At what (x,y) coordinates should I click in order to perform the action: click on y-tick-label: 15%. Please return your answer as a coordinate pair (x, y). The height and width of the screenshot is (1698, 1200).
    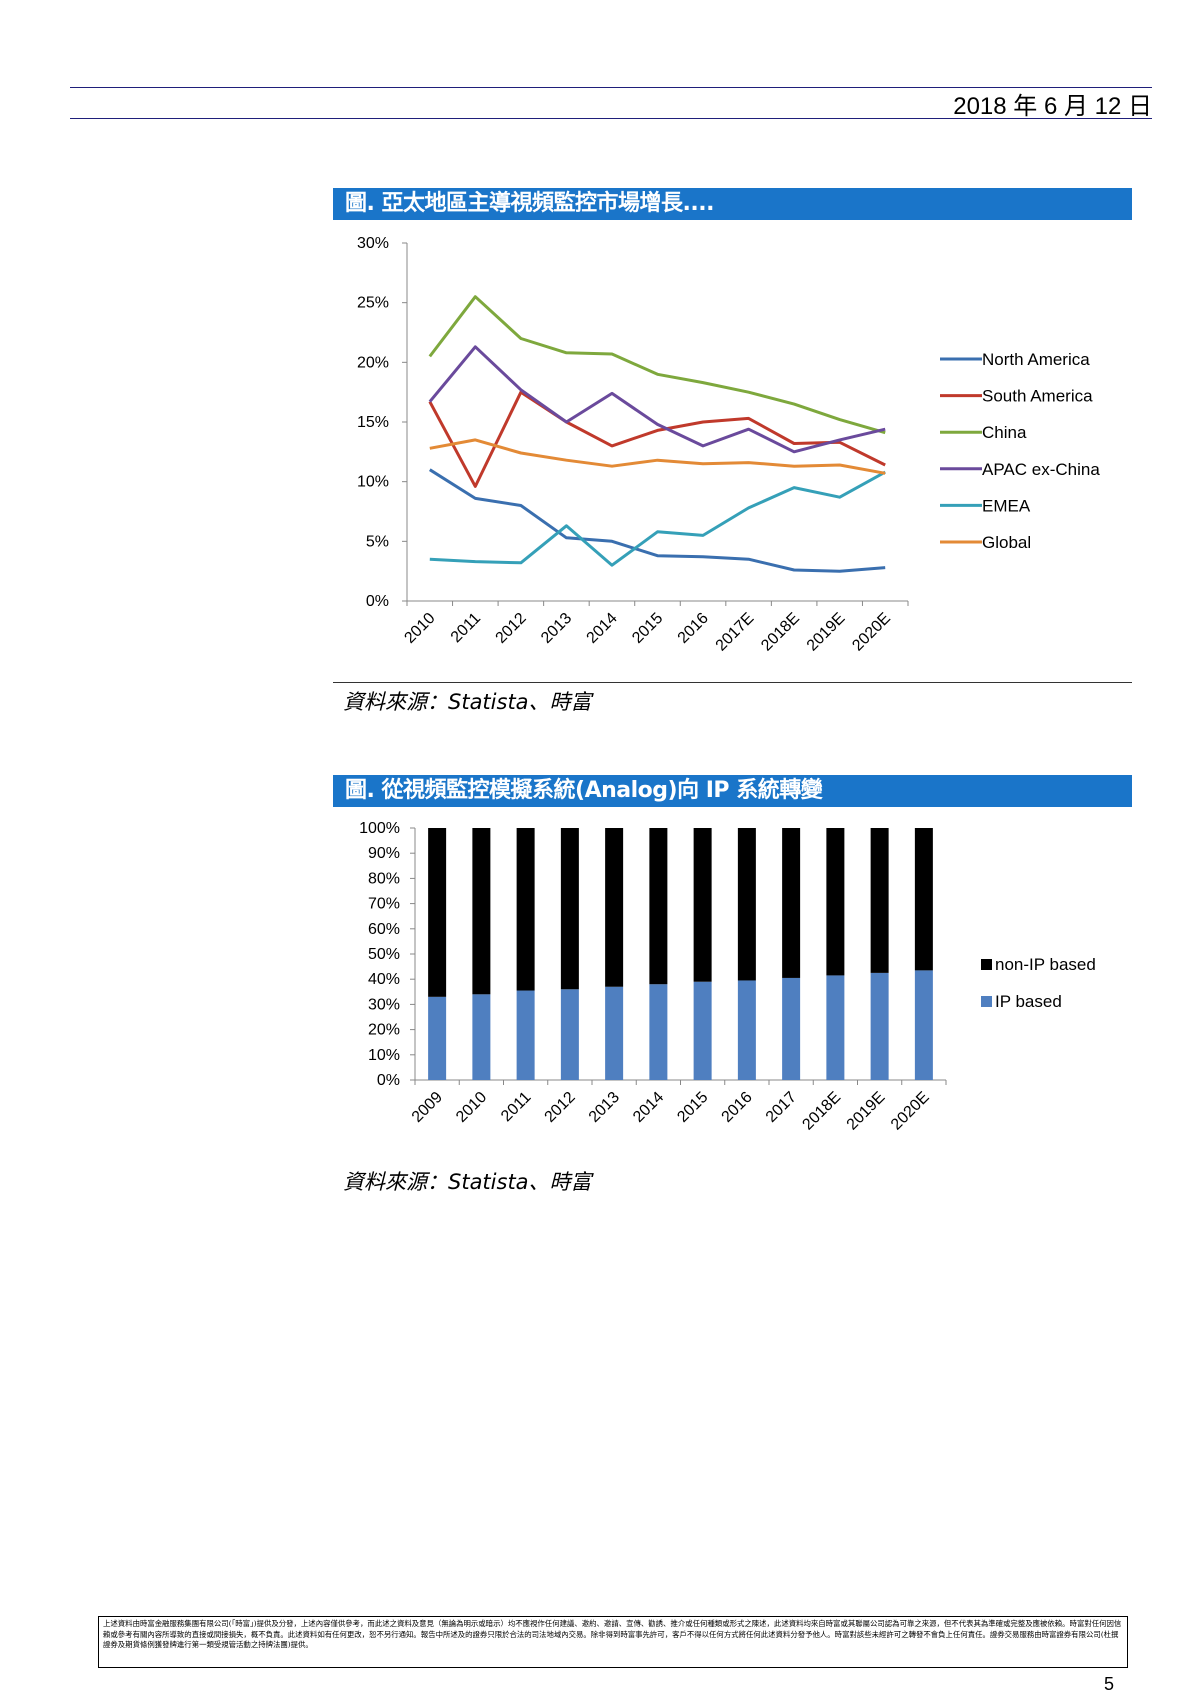
    Looking at the image, I should click on (373, 422).